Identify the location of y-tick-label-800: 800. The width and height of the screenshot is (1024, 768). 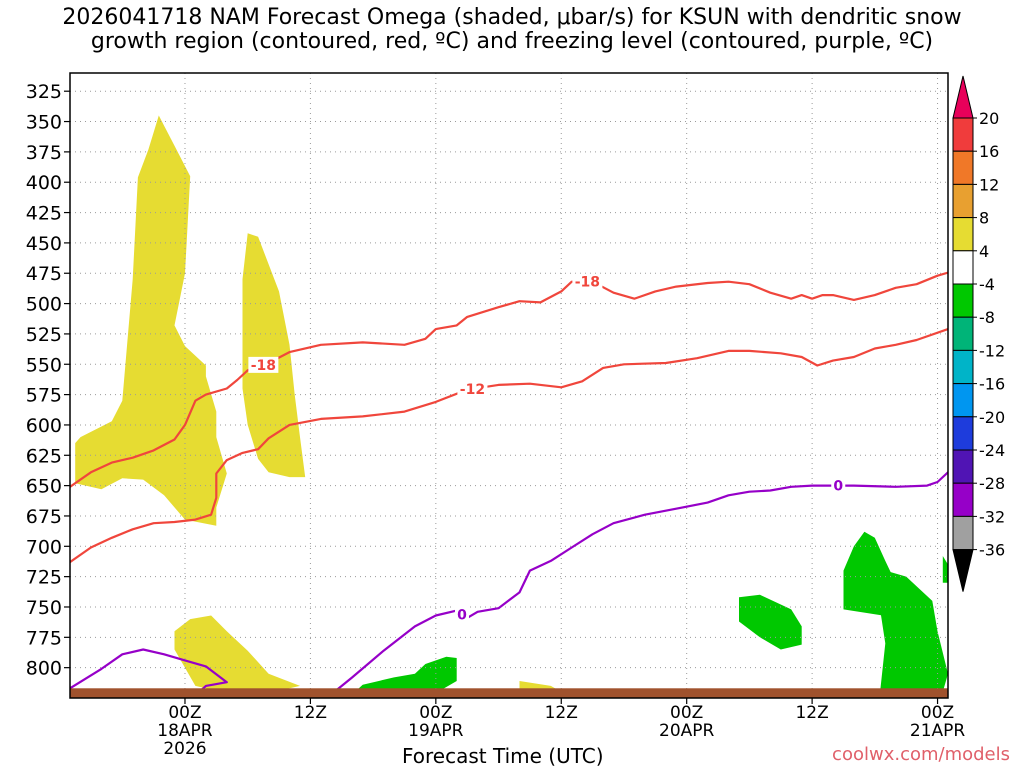
(44, 669).